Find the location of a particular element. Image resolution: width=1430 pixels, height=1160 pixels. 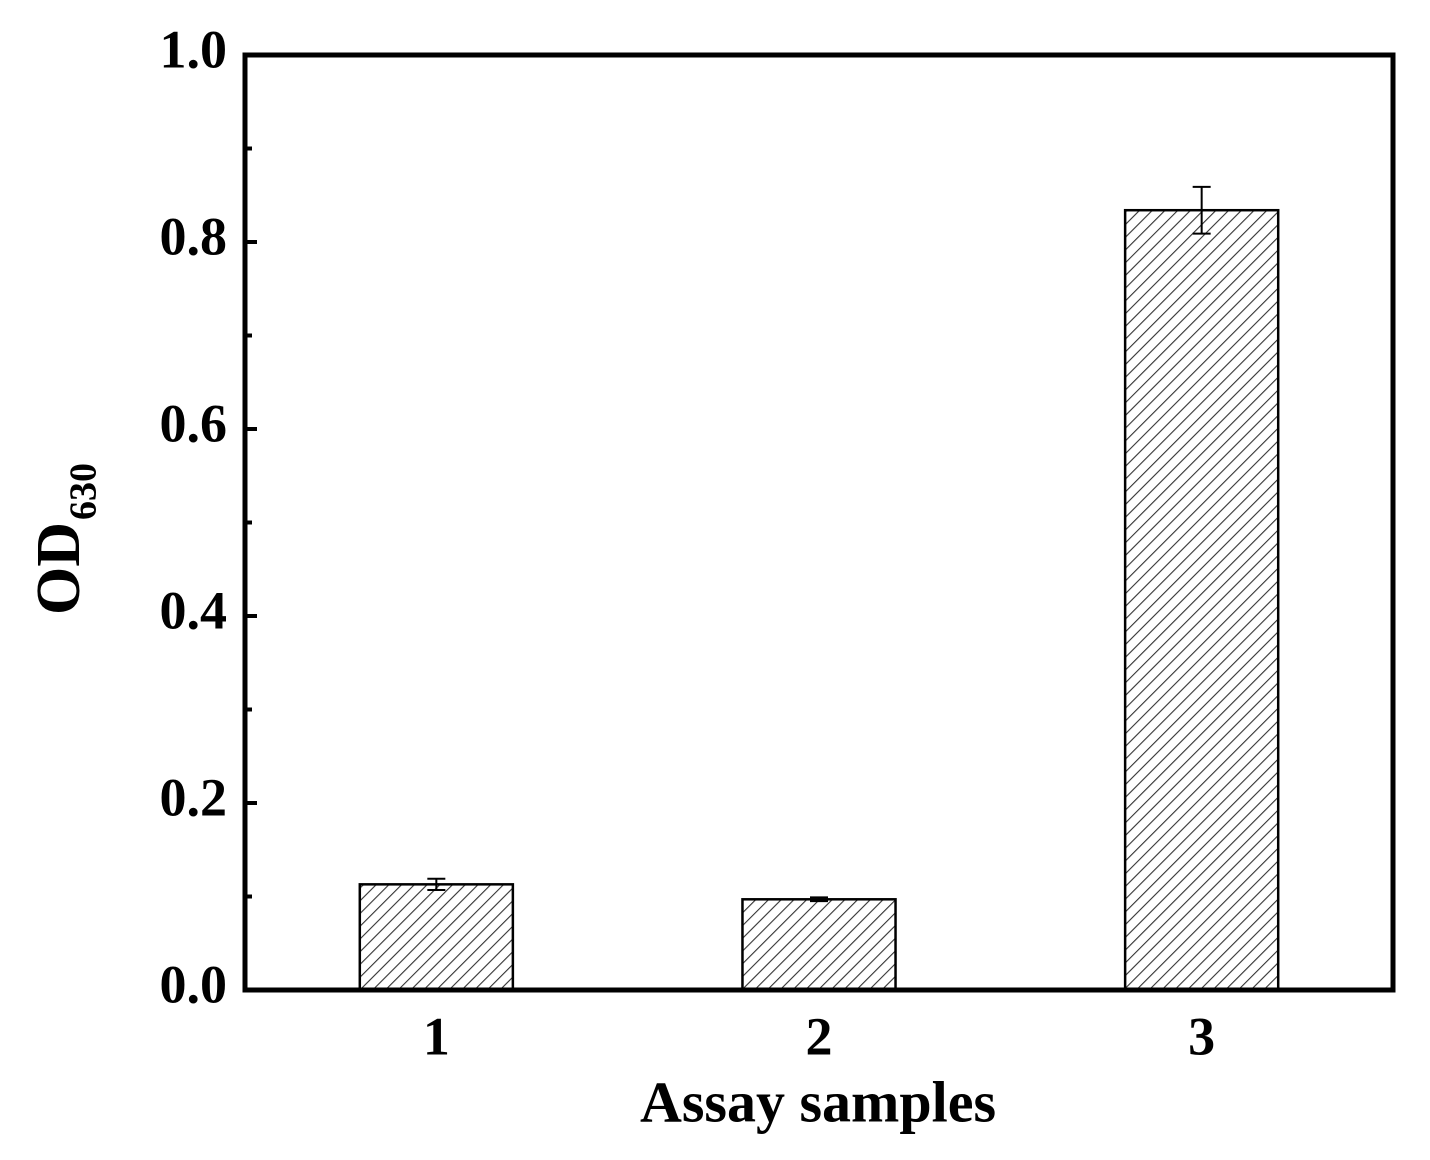

y-tick-label: 0.4 is located at coordinates (194, 610).